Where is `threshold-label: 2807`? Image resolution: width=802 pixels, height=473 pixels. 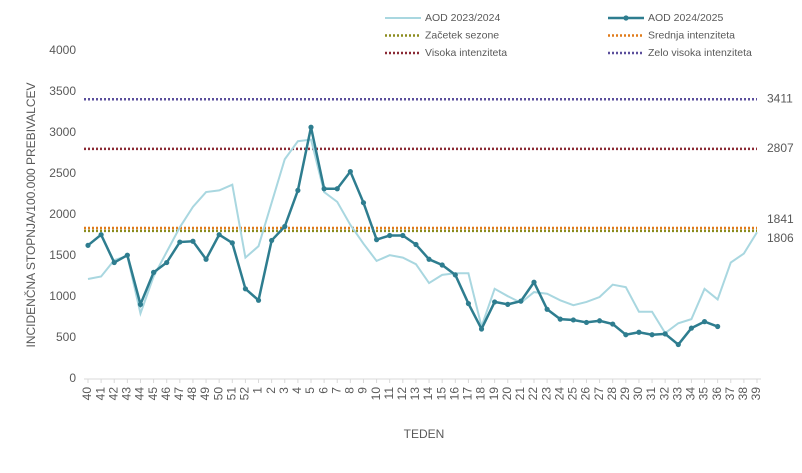
threshold-label: 2807 is located at coordinates (780, 148).